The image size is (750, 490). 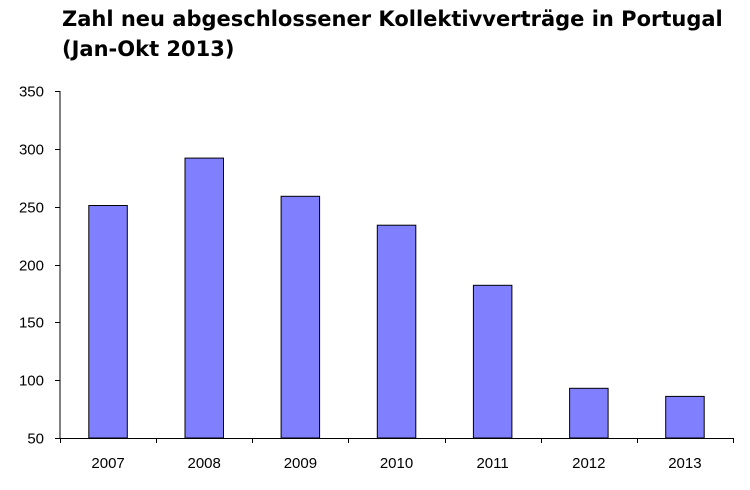 What do you see at coordinates (107, 463) in the screenshot?
I see `x-tick-label: 2007` at bounding box center [107, 463].